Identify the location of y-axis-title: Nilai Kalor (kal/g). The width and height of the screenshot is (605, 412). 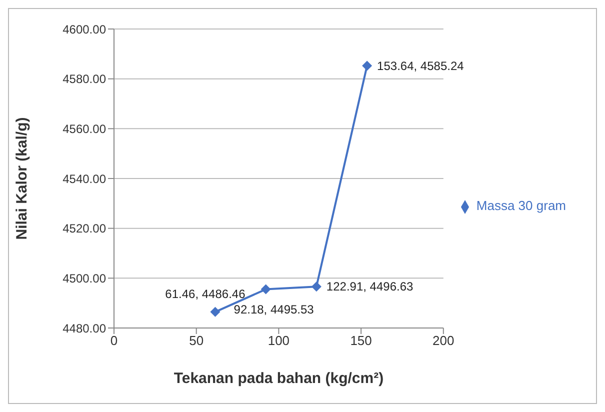
(21, 178).